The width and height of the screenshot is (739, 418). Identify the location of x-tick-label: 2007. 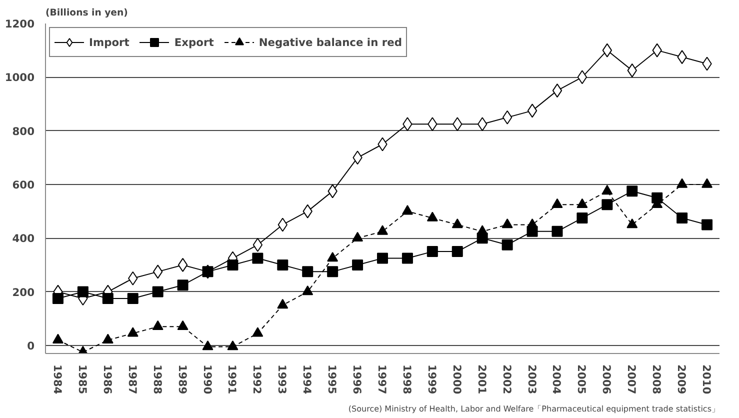
(631, 379).